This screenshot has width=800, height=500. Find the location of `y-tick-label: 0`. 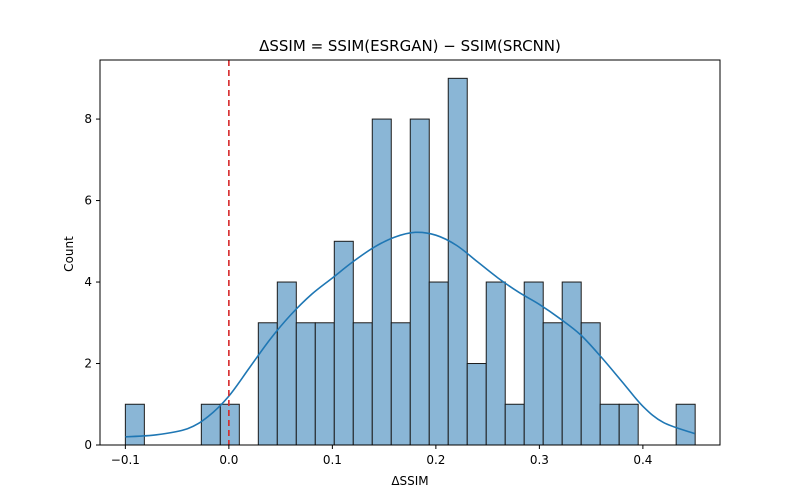

y-tick-label: 0 is located at coordinates (88, 445).